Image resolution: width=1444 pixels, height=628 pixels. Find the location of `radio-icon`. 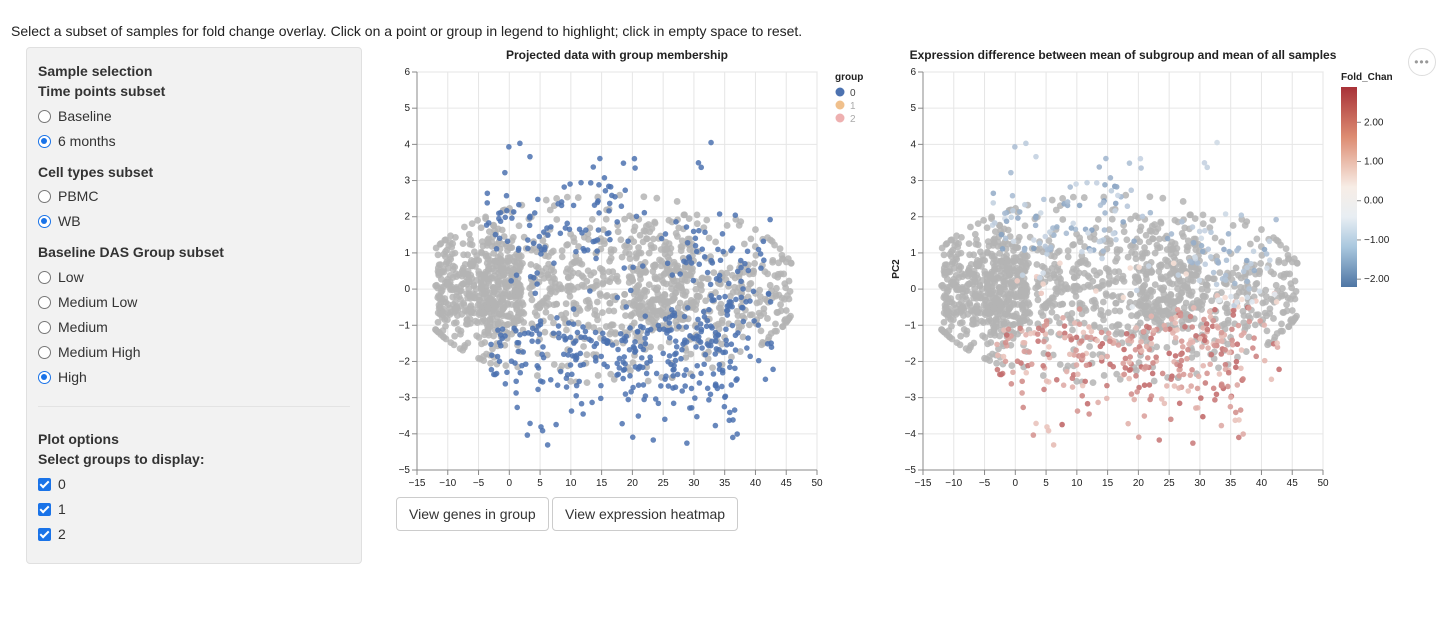

radio-icon is located at coordinates (44, 327).